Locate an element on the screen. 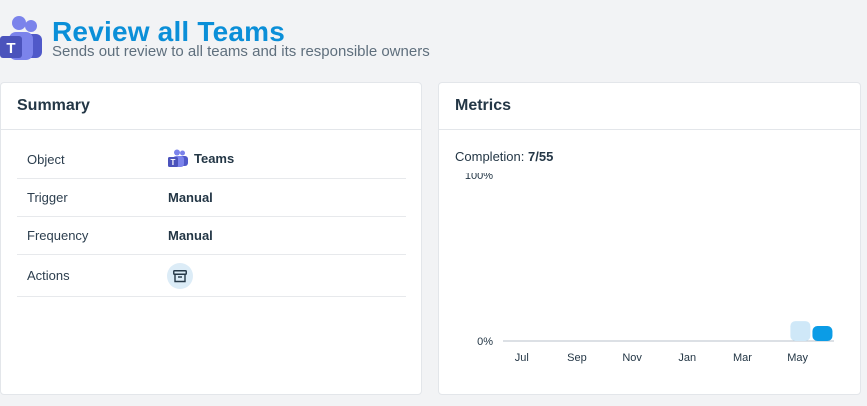 The width and height of the screenshot is (867, 406). x-tick-label: Mar is located at coordinates (742, 358).